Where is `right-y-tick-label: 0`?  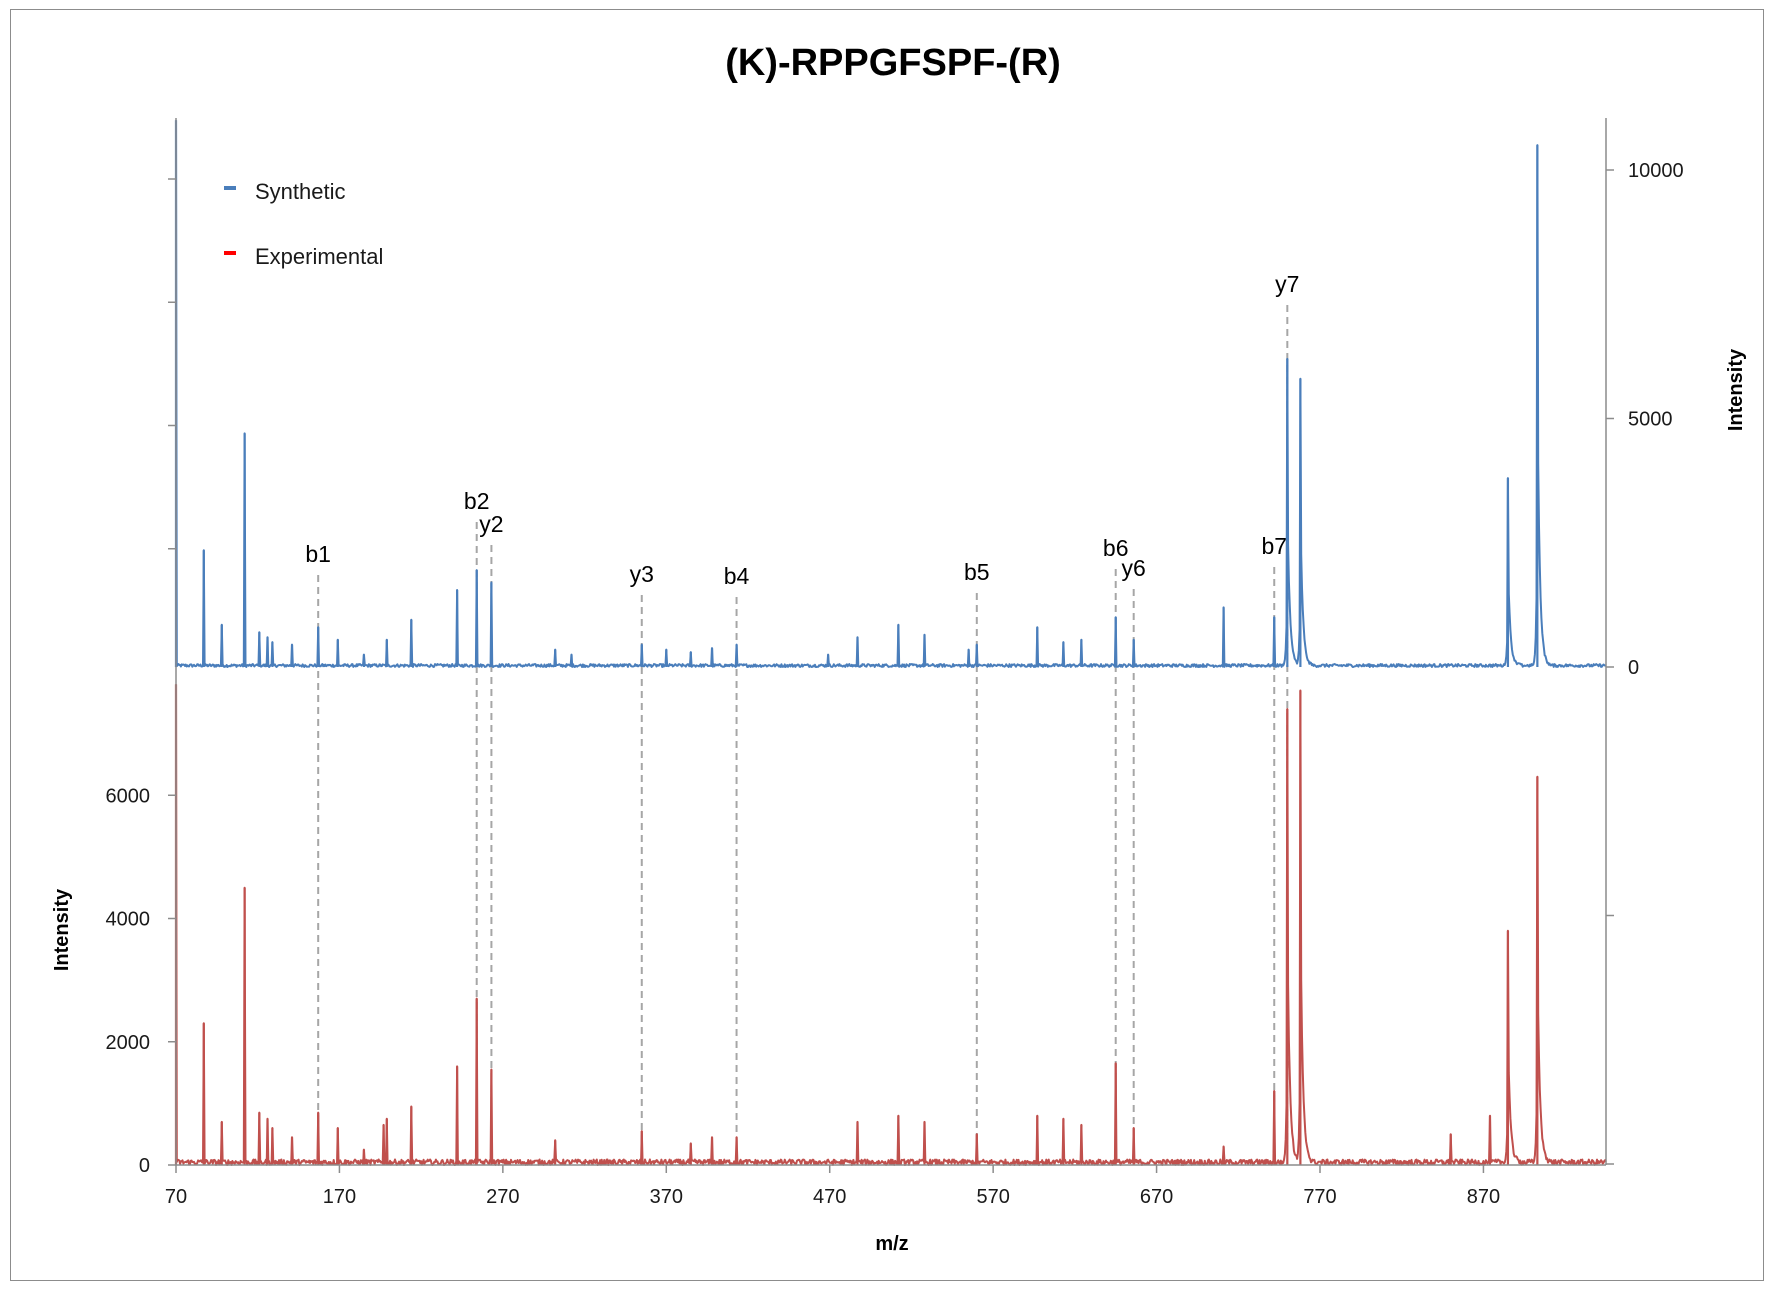 right-y-tick-label: 0 is located at coordinates (1633, 668).